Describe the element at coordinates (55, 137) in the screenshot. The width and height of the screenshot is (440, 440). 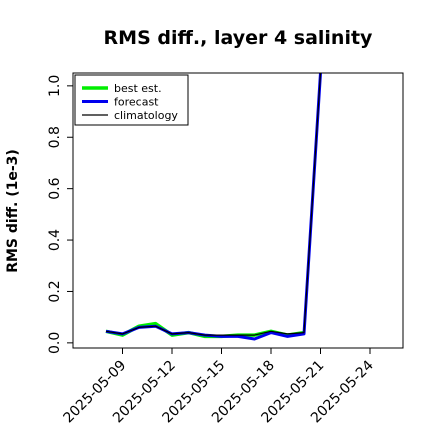
I see `y-tick-label: 0.8` at that location.